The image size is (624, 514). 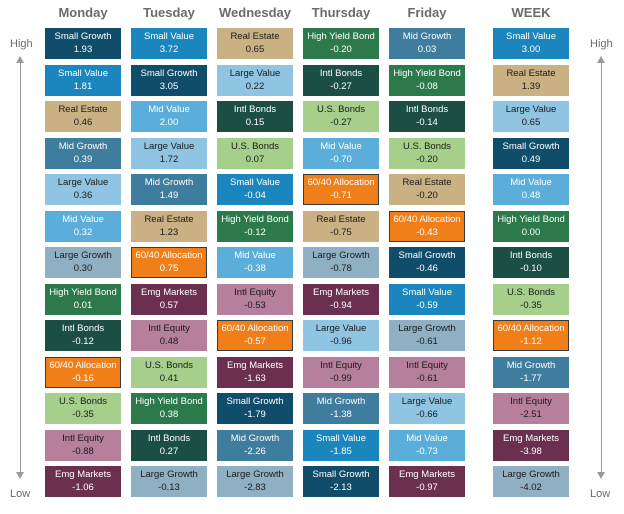 I want to click on return-cell: Emg Markets -1.63, so click(x=255, y=372).